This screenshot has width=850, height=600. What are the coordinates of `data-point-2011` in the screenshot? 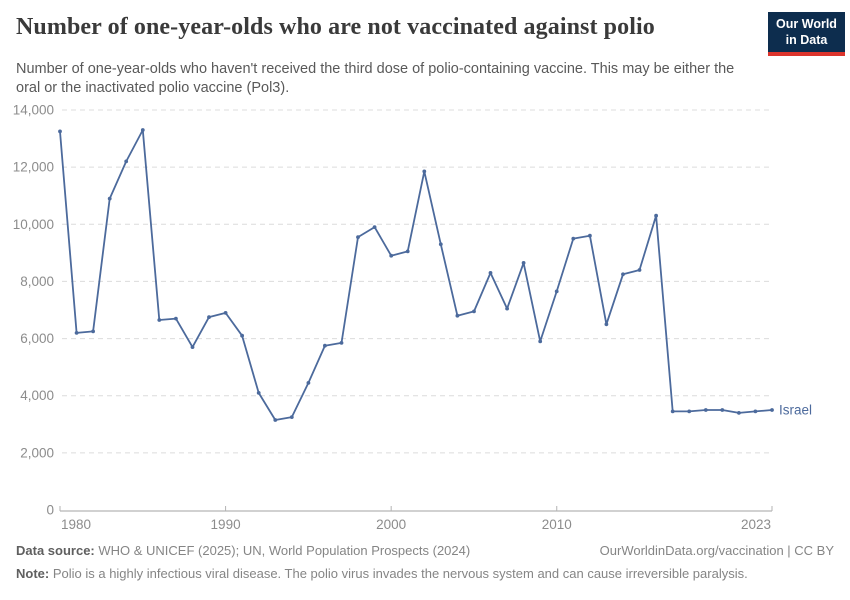 It's located at (573, 238).